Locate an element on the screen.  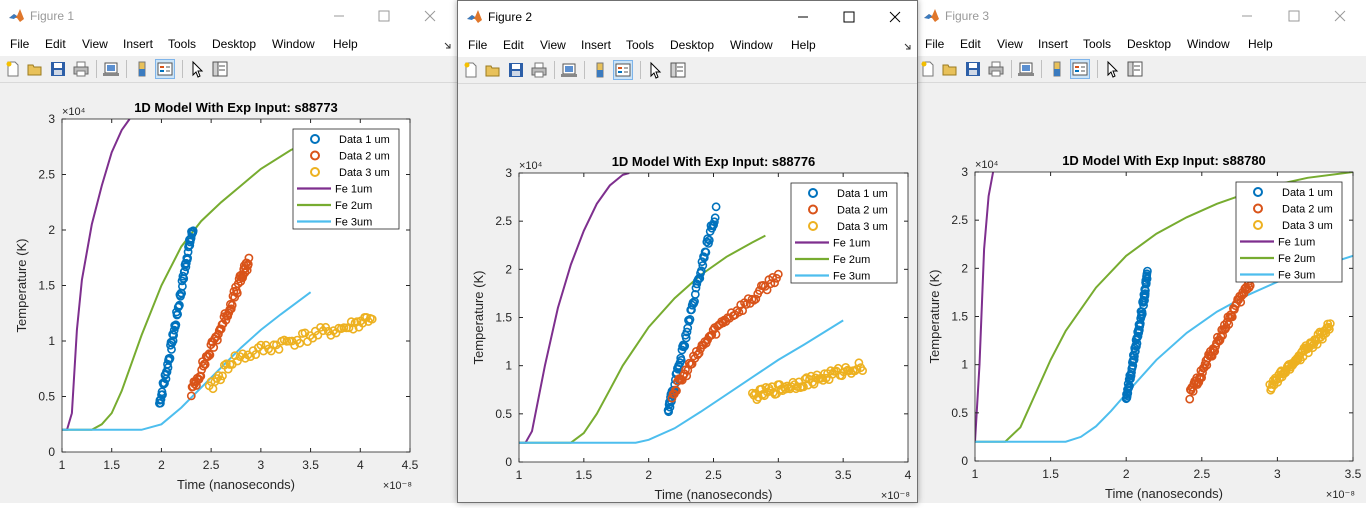
title-bar: Figure 3 is located at coordinates (1140, 16).